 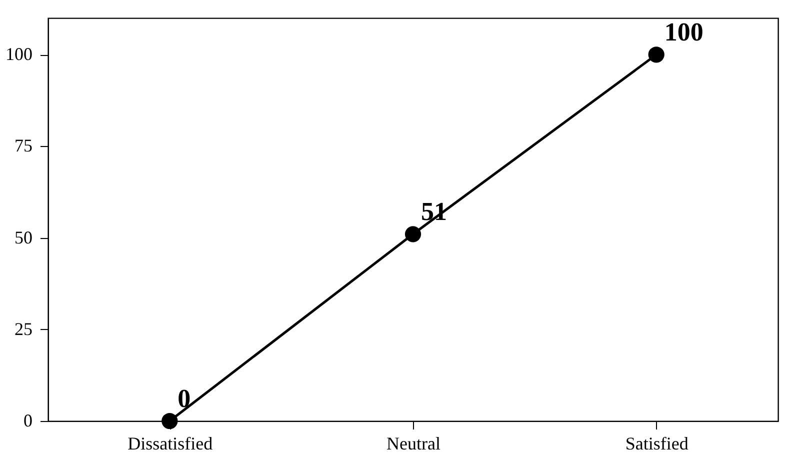 What do you see at coordinates (684, 32) in the screenshot?
I see `data-label: 100` at bounding box center [684, 32].